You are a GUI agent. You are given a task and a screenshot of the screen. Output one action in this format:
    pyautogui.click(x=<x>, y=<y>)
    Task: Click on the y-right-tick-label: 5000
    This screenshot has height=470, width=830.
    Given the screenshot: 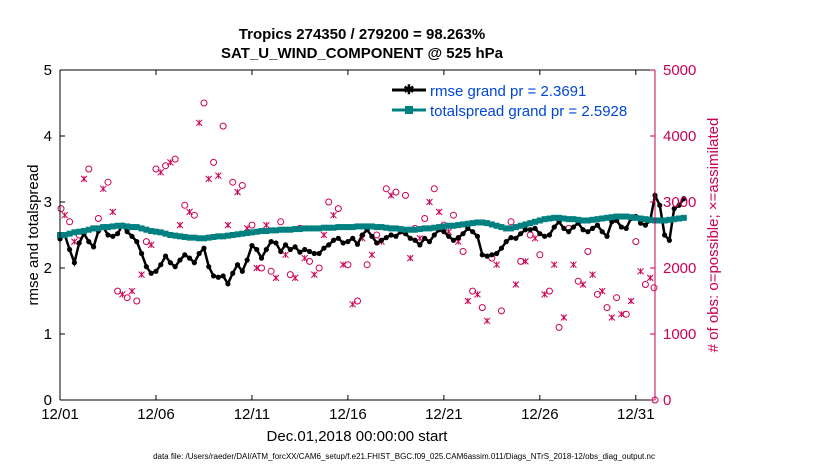 What is the action you would take?
    pyautogui.click(x=679, y=70)
    